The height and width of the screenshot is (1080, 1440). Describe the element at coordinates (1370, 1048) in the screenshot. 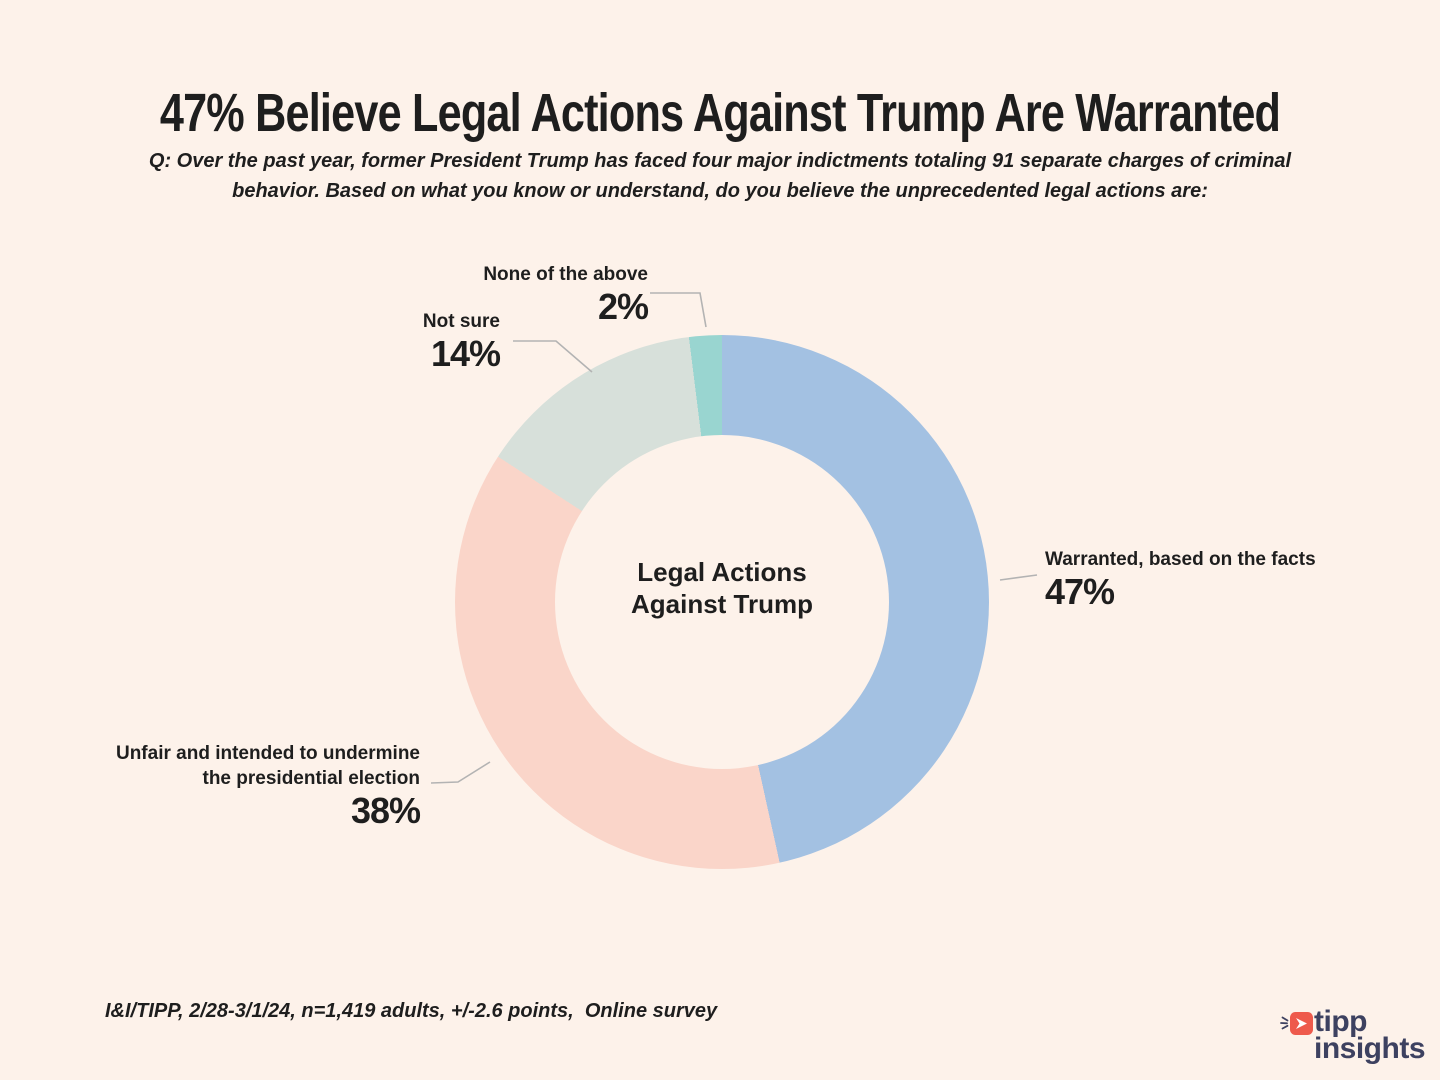

I see `logo-word-insights: insights` at that location.